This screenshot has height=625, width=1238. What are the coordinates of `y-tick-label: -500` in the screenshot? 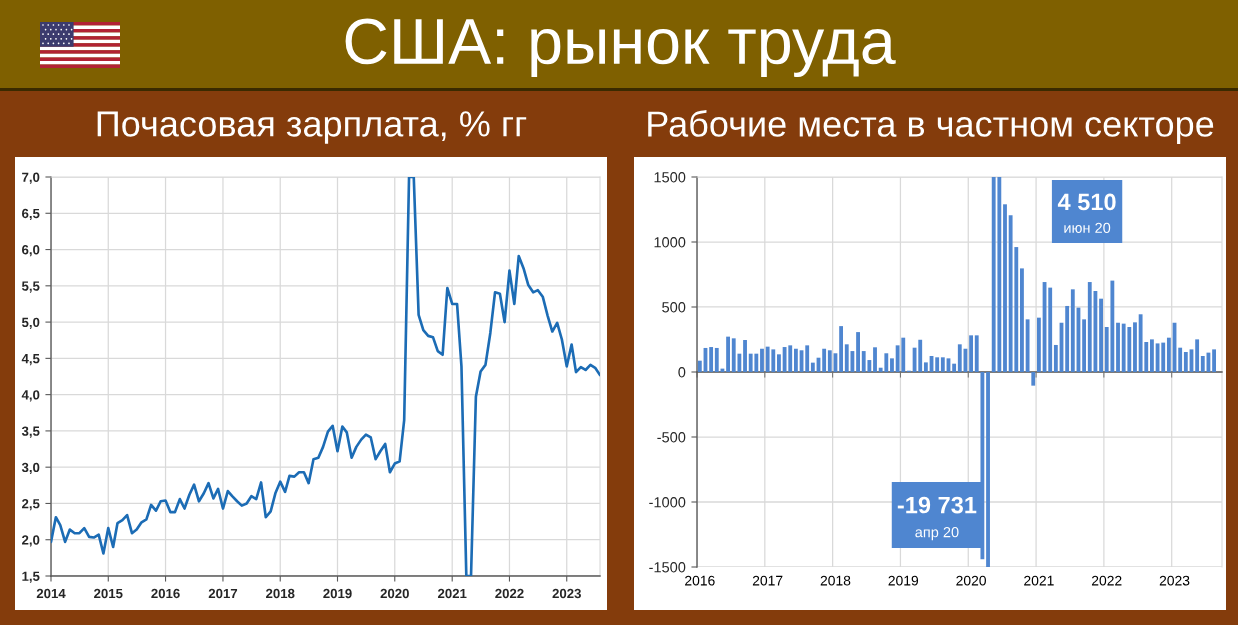 It's located at (671, 437).